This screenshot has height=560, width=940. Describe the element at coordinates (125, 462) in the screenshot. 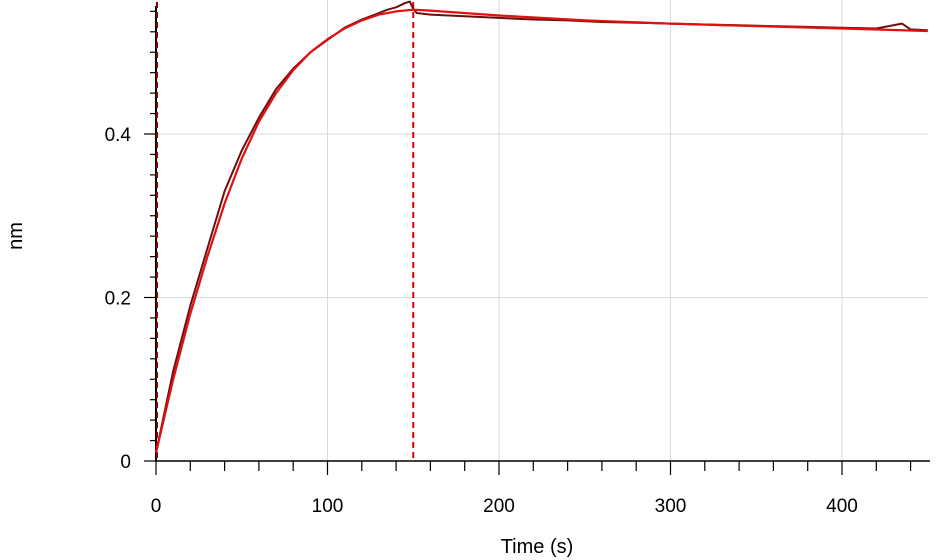

I see `y-tick-label: 0` at that location.